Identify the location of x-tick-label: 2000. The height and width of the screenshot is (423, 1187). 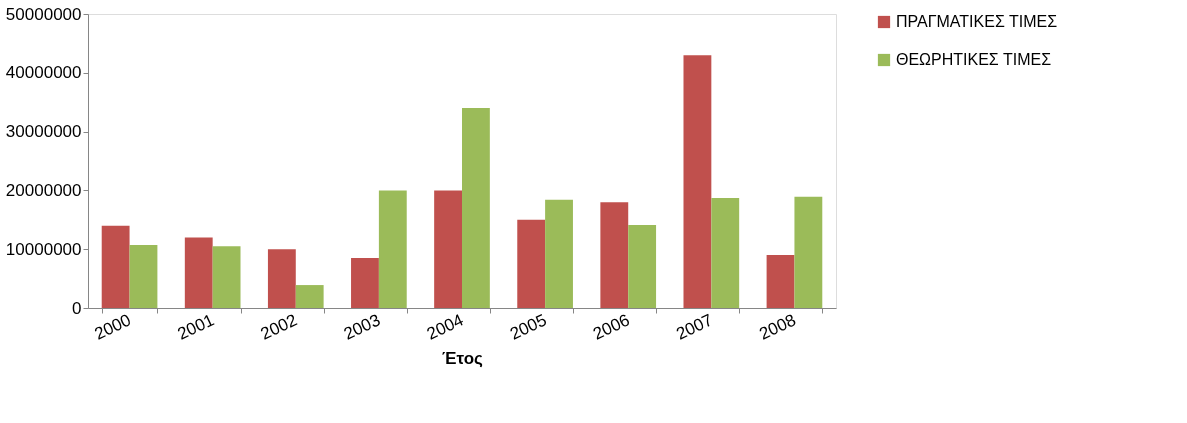
(112, 327).